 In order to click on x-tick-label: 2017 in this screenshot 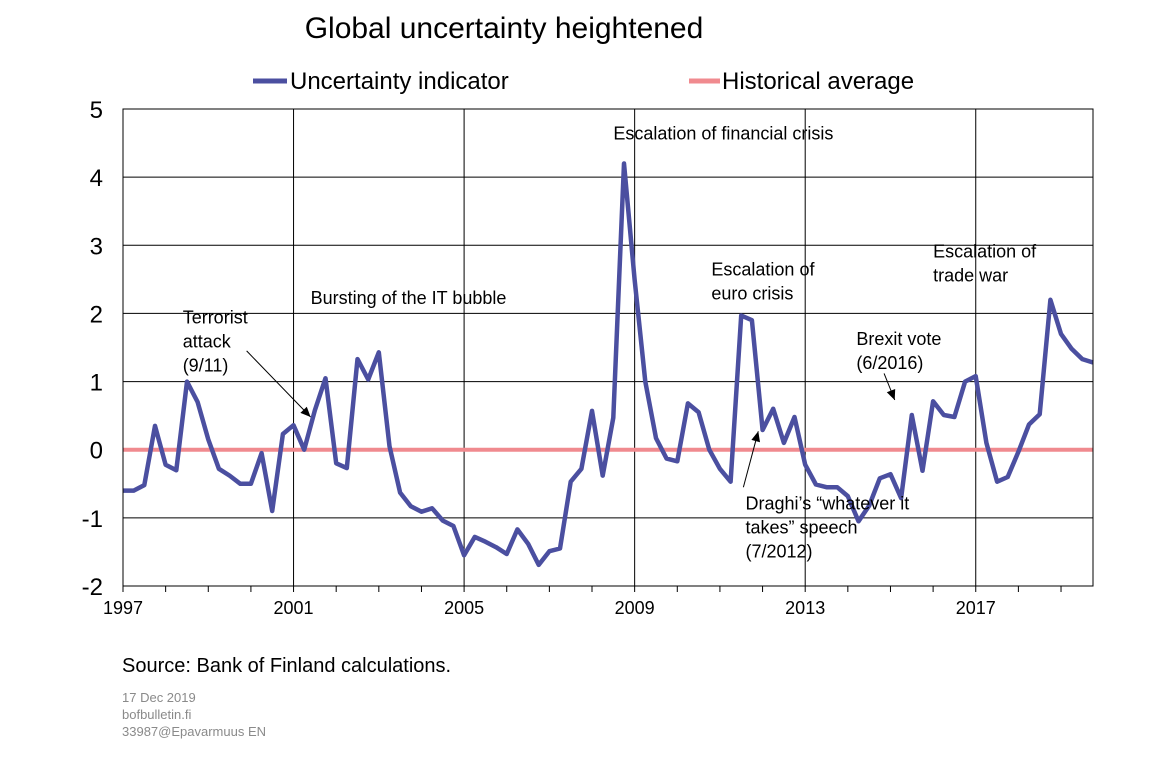, I will do `click(976, 608)`.